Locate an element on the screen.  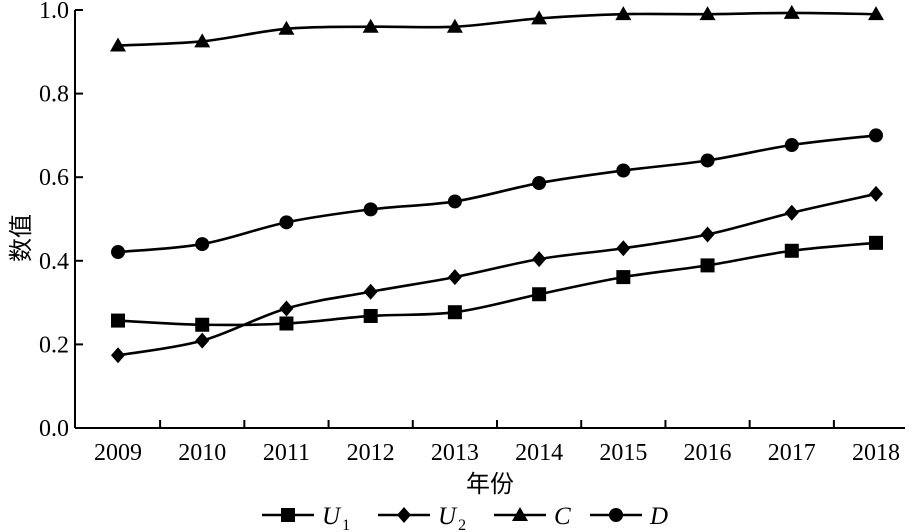
y-tick-label: 0.4 is located at coordinates (54, 262).